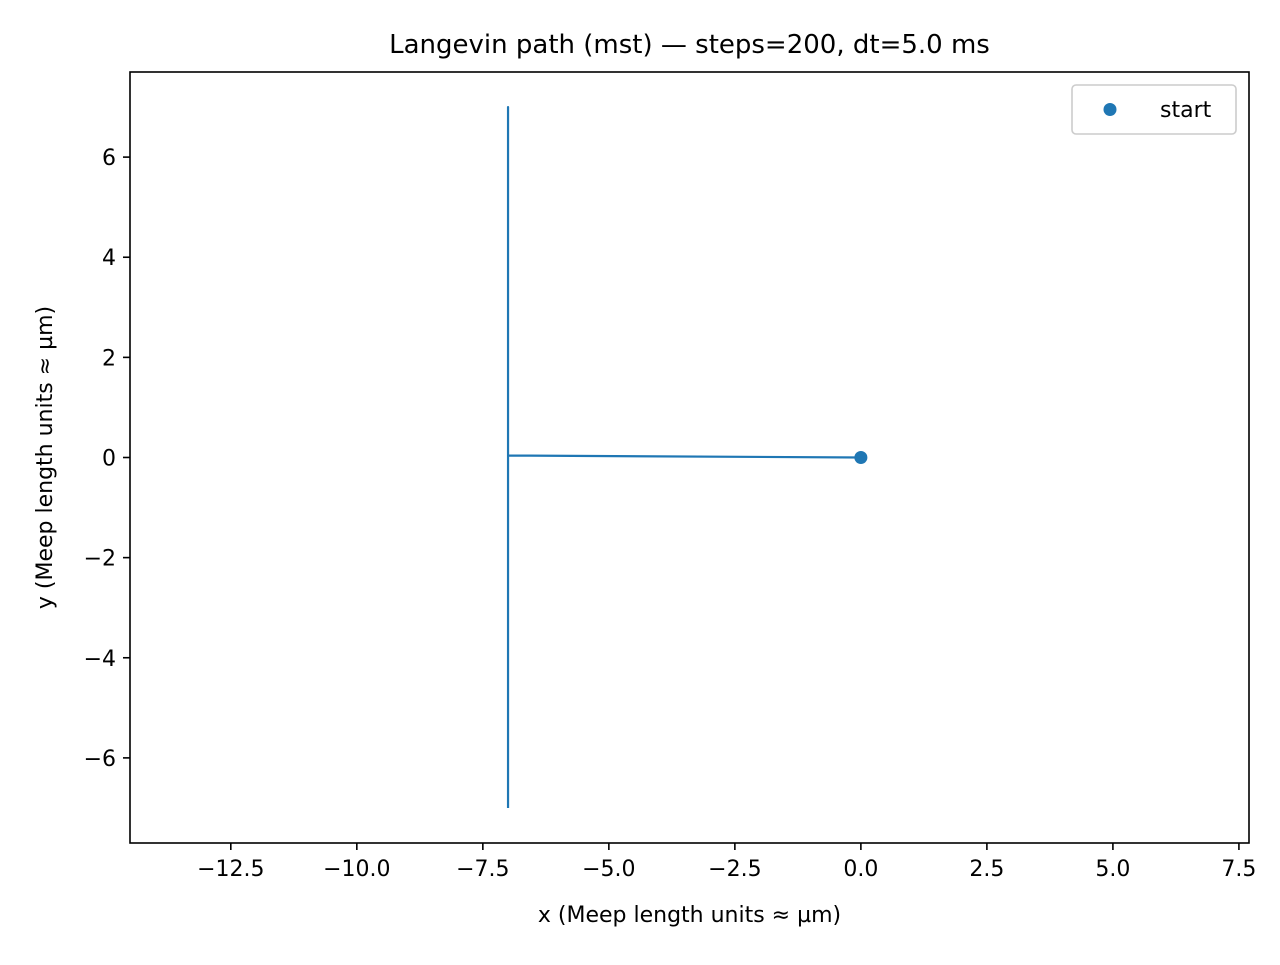 The height and width of the screenshot is (965, 1280). I want to click on y-tick-label: 4, so click(109, 258).